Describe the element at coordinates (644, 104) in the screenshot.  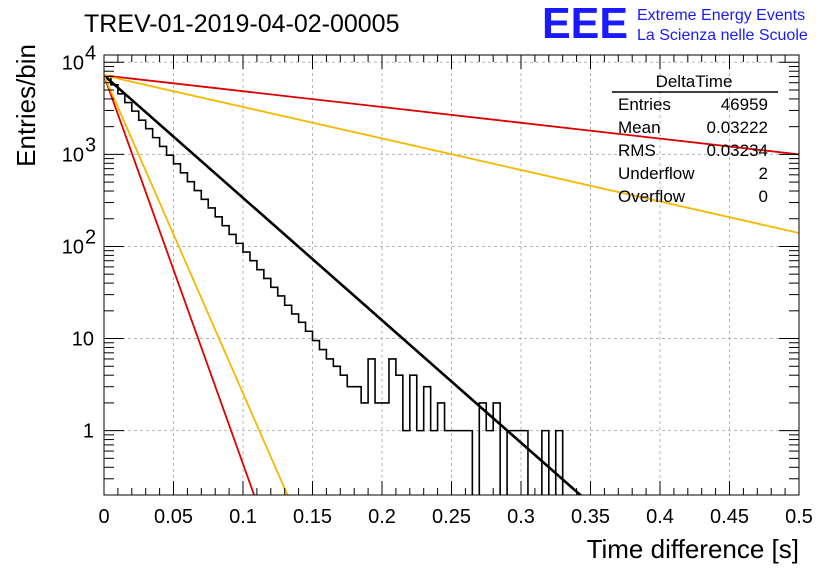
I see `stats-label: Entries` at that location.